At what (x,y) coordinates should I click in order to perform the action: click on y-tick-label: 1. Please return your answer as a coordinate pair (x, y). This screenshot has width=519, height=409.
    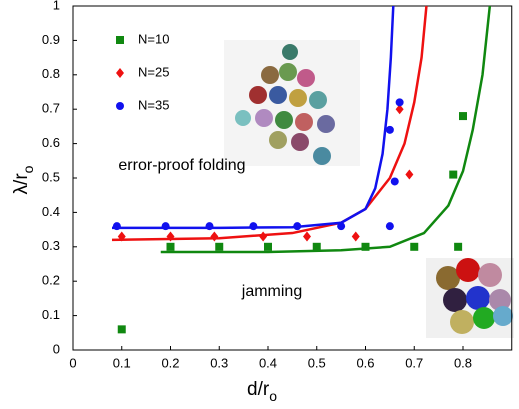
    Looking at the image, I should click on (56, 6).